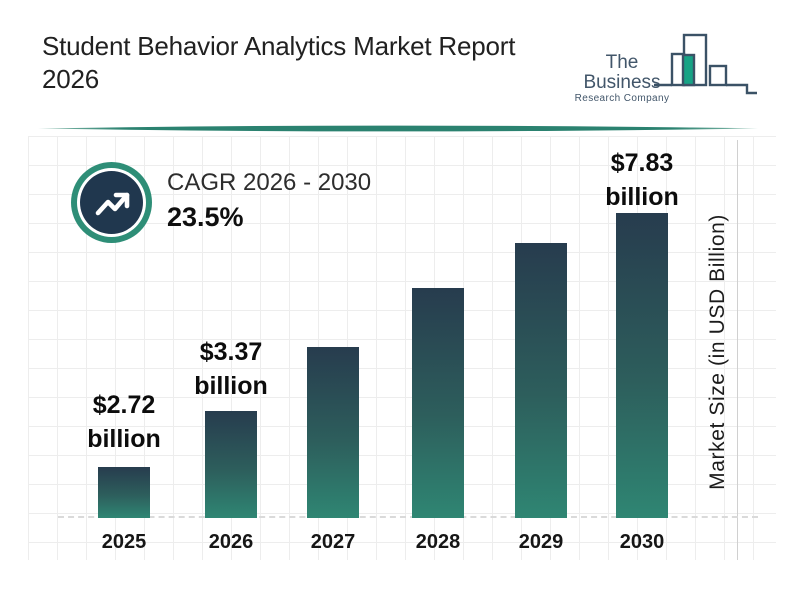  Describe the element at coordinates (124, 542) in the screenshot. I see `x-tick-2025: 2025` at that location.